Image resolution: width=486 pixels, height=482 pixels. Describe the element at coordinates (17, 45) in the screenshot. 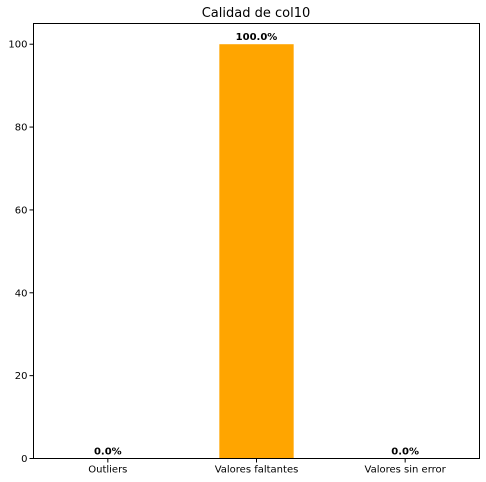

I see `y-tick-label: 100` at that location.